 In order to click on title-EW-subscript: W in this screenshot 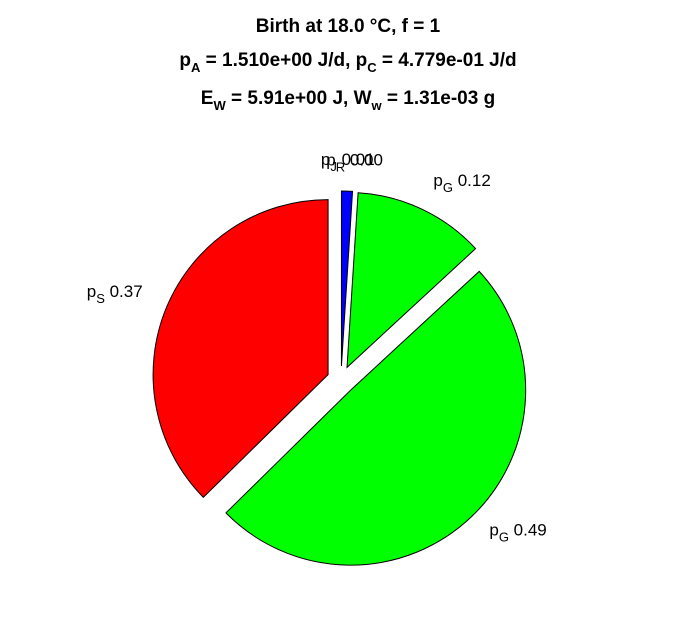, I will do `click(219, 105)`.